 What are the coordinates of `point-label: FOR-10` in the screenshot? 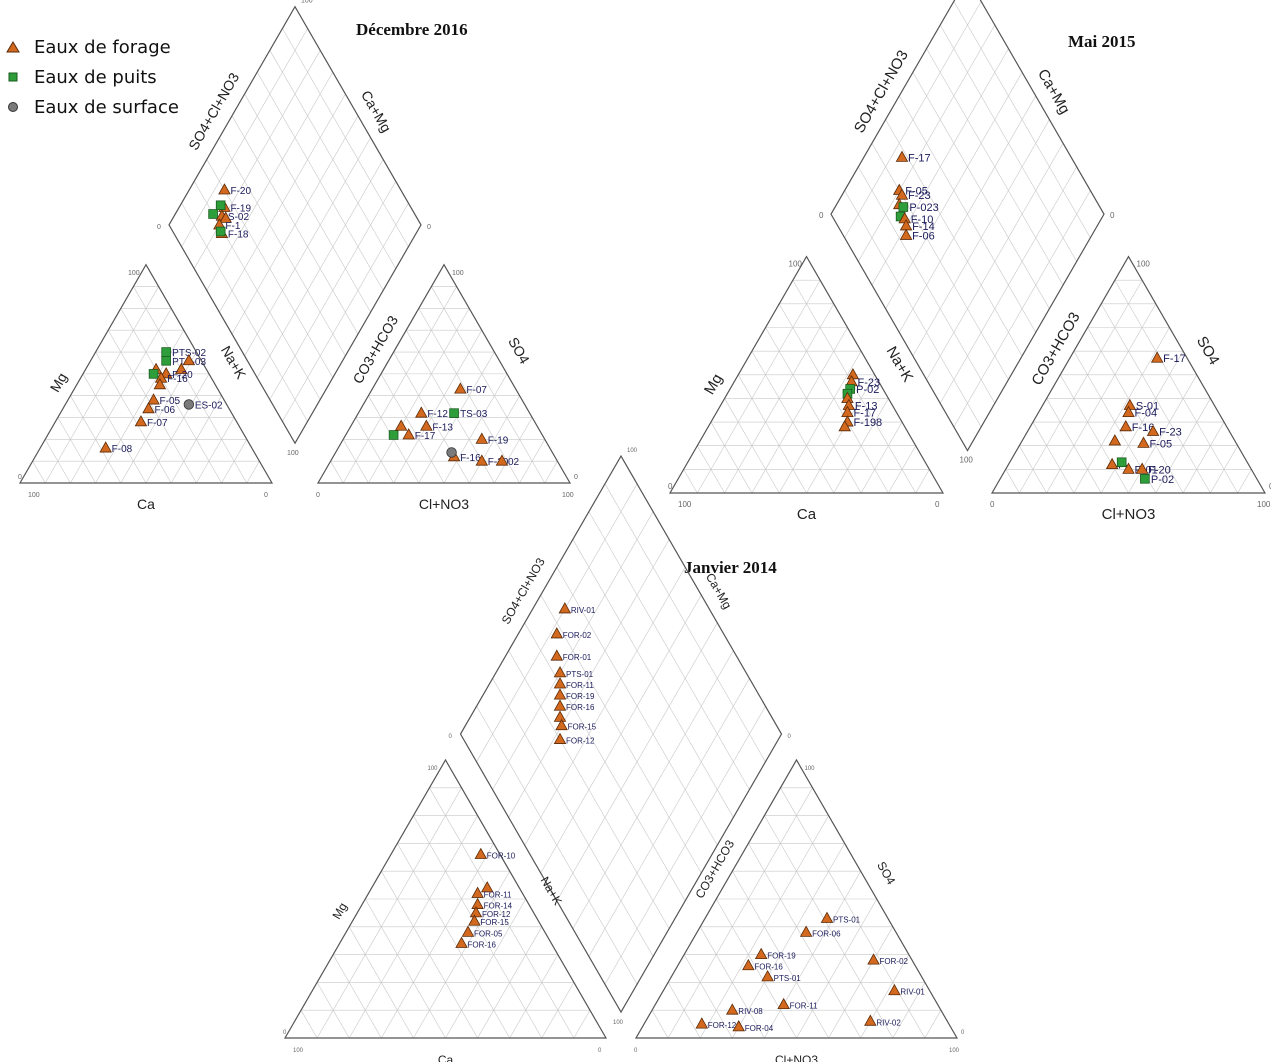 It's located at (501, 856).